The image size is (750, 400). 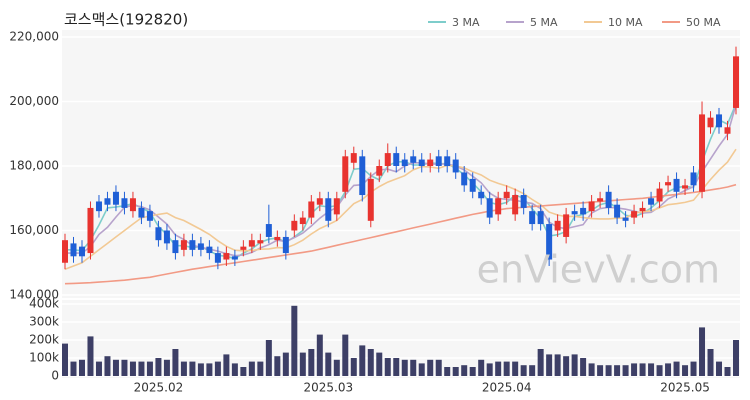 What do you see at coordinates (159, 388) in the screenshot?
I see `x-tick-label: 2025.02` at bounding box center [159, 388].